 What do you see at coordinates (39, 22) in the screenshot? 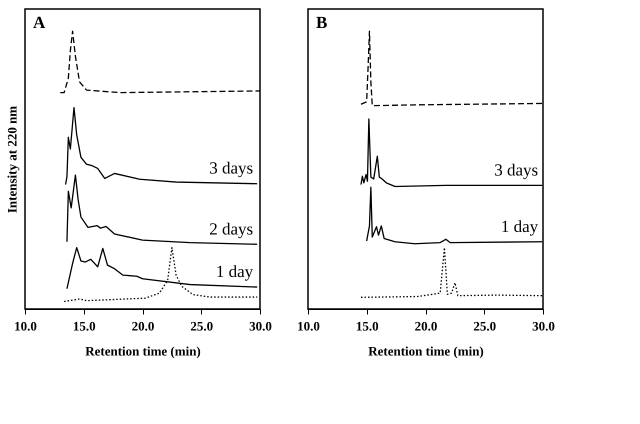
I see `chart-title: A` at bounding box center [39, 22].